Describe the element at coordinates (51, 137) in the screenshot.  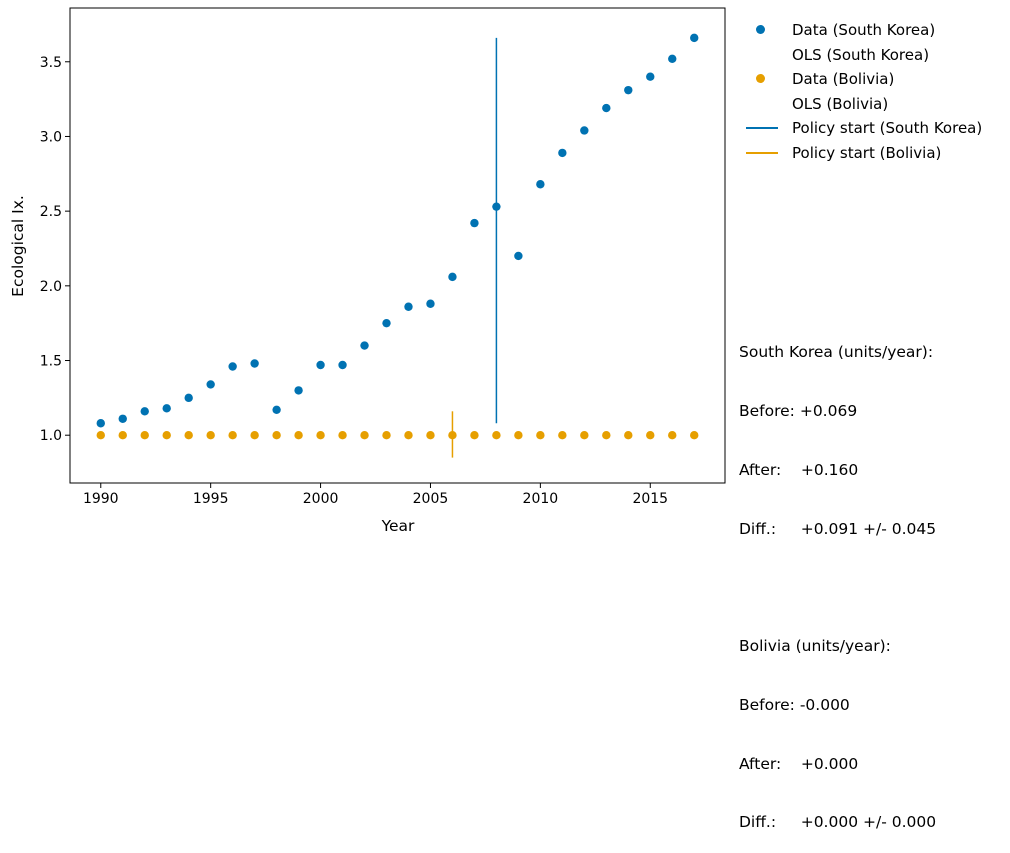
I see `y-tick-label: 3.0` at that location.